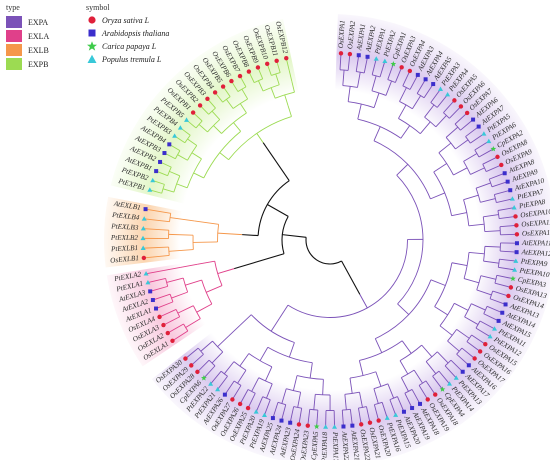  I want to click on leaf-label: OsEXPA23, so click(305, 445).